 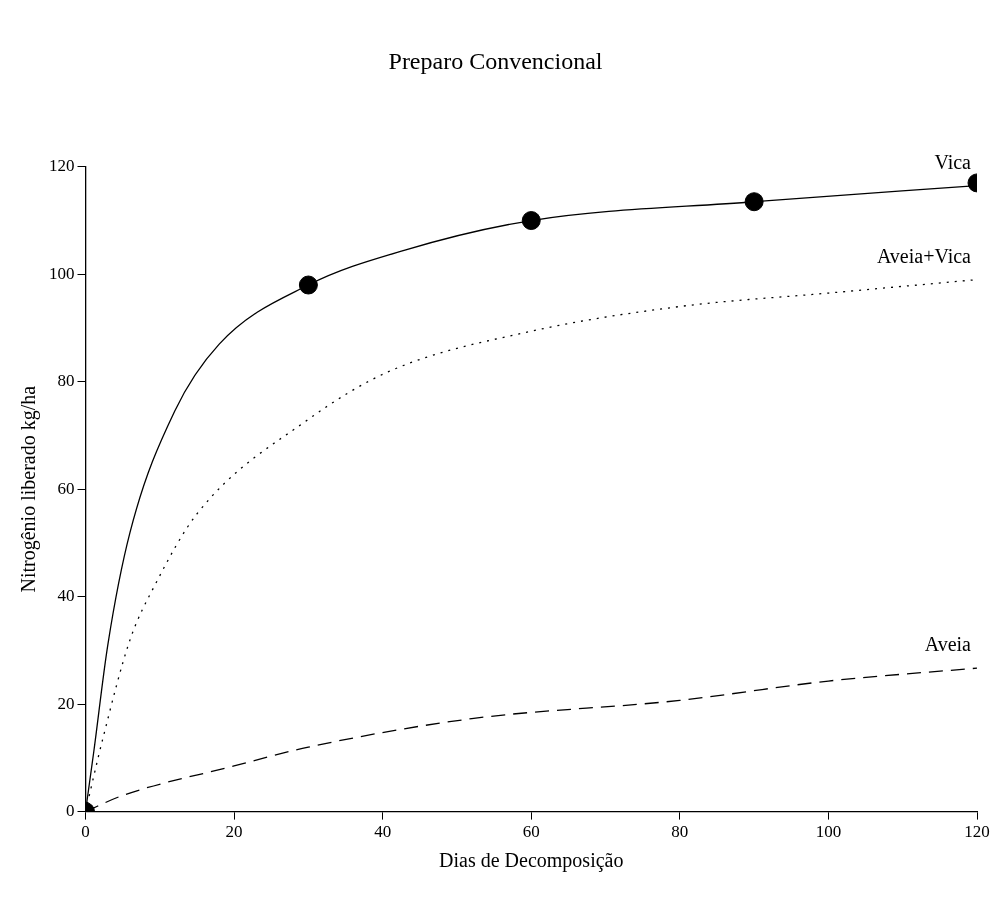 I want to click on x-axis-title: Dias de Decomposição, so click(x=531, y=861).